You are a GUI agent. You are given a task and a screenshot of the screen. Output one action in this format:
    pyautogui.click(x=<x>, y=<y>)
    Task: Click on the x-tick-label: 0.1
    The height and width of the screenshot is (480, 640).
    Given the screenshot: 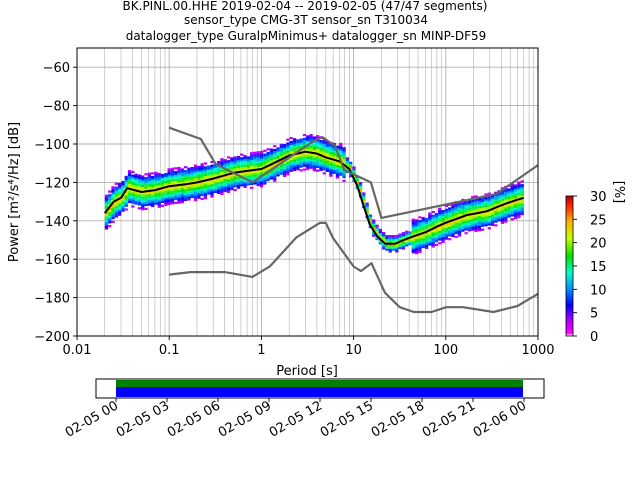 What is the action you would take?
    pyautogui.click(x=169, y=350)
    